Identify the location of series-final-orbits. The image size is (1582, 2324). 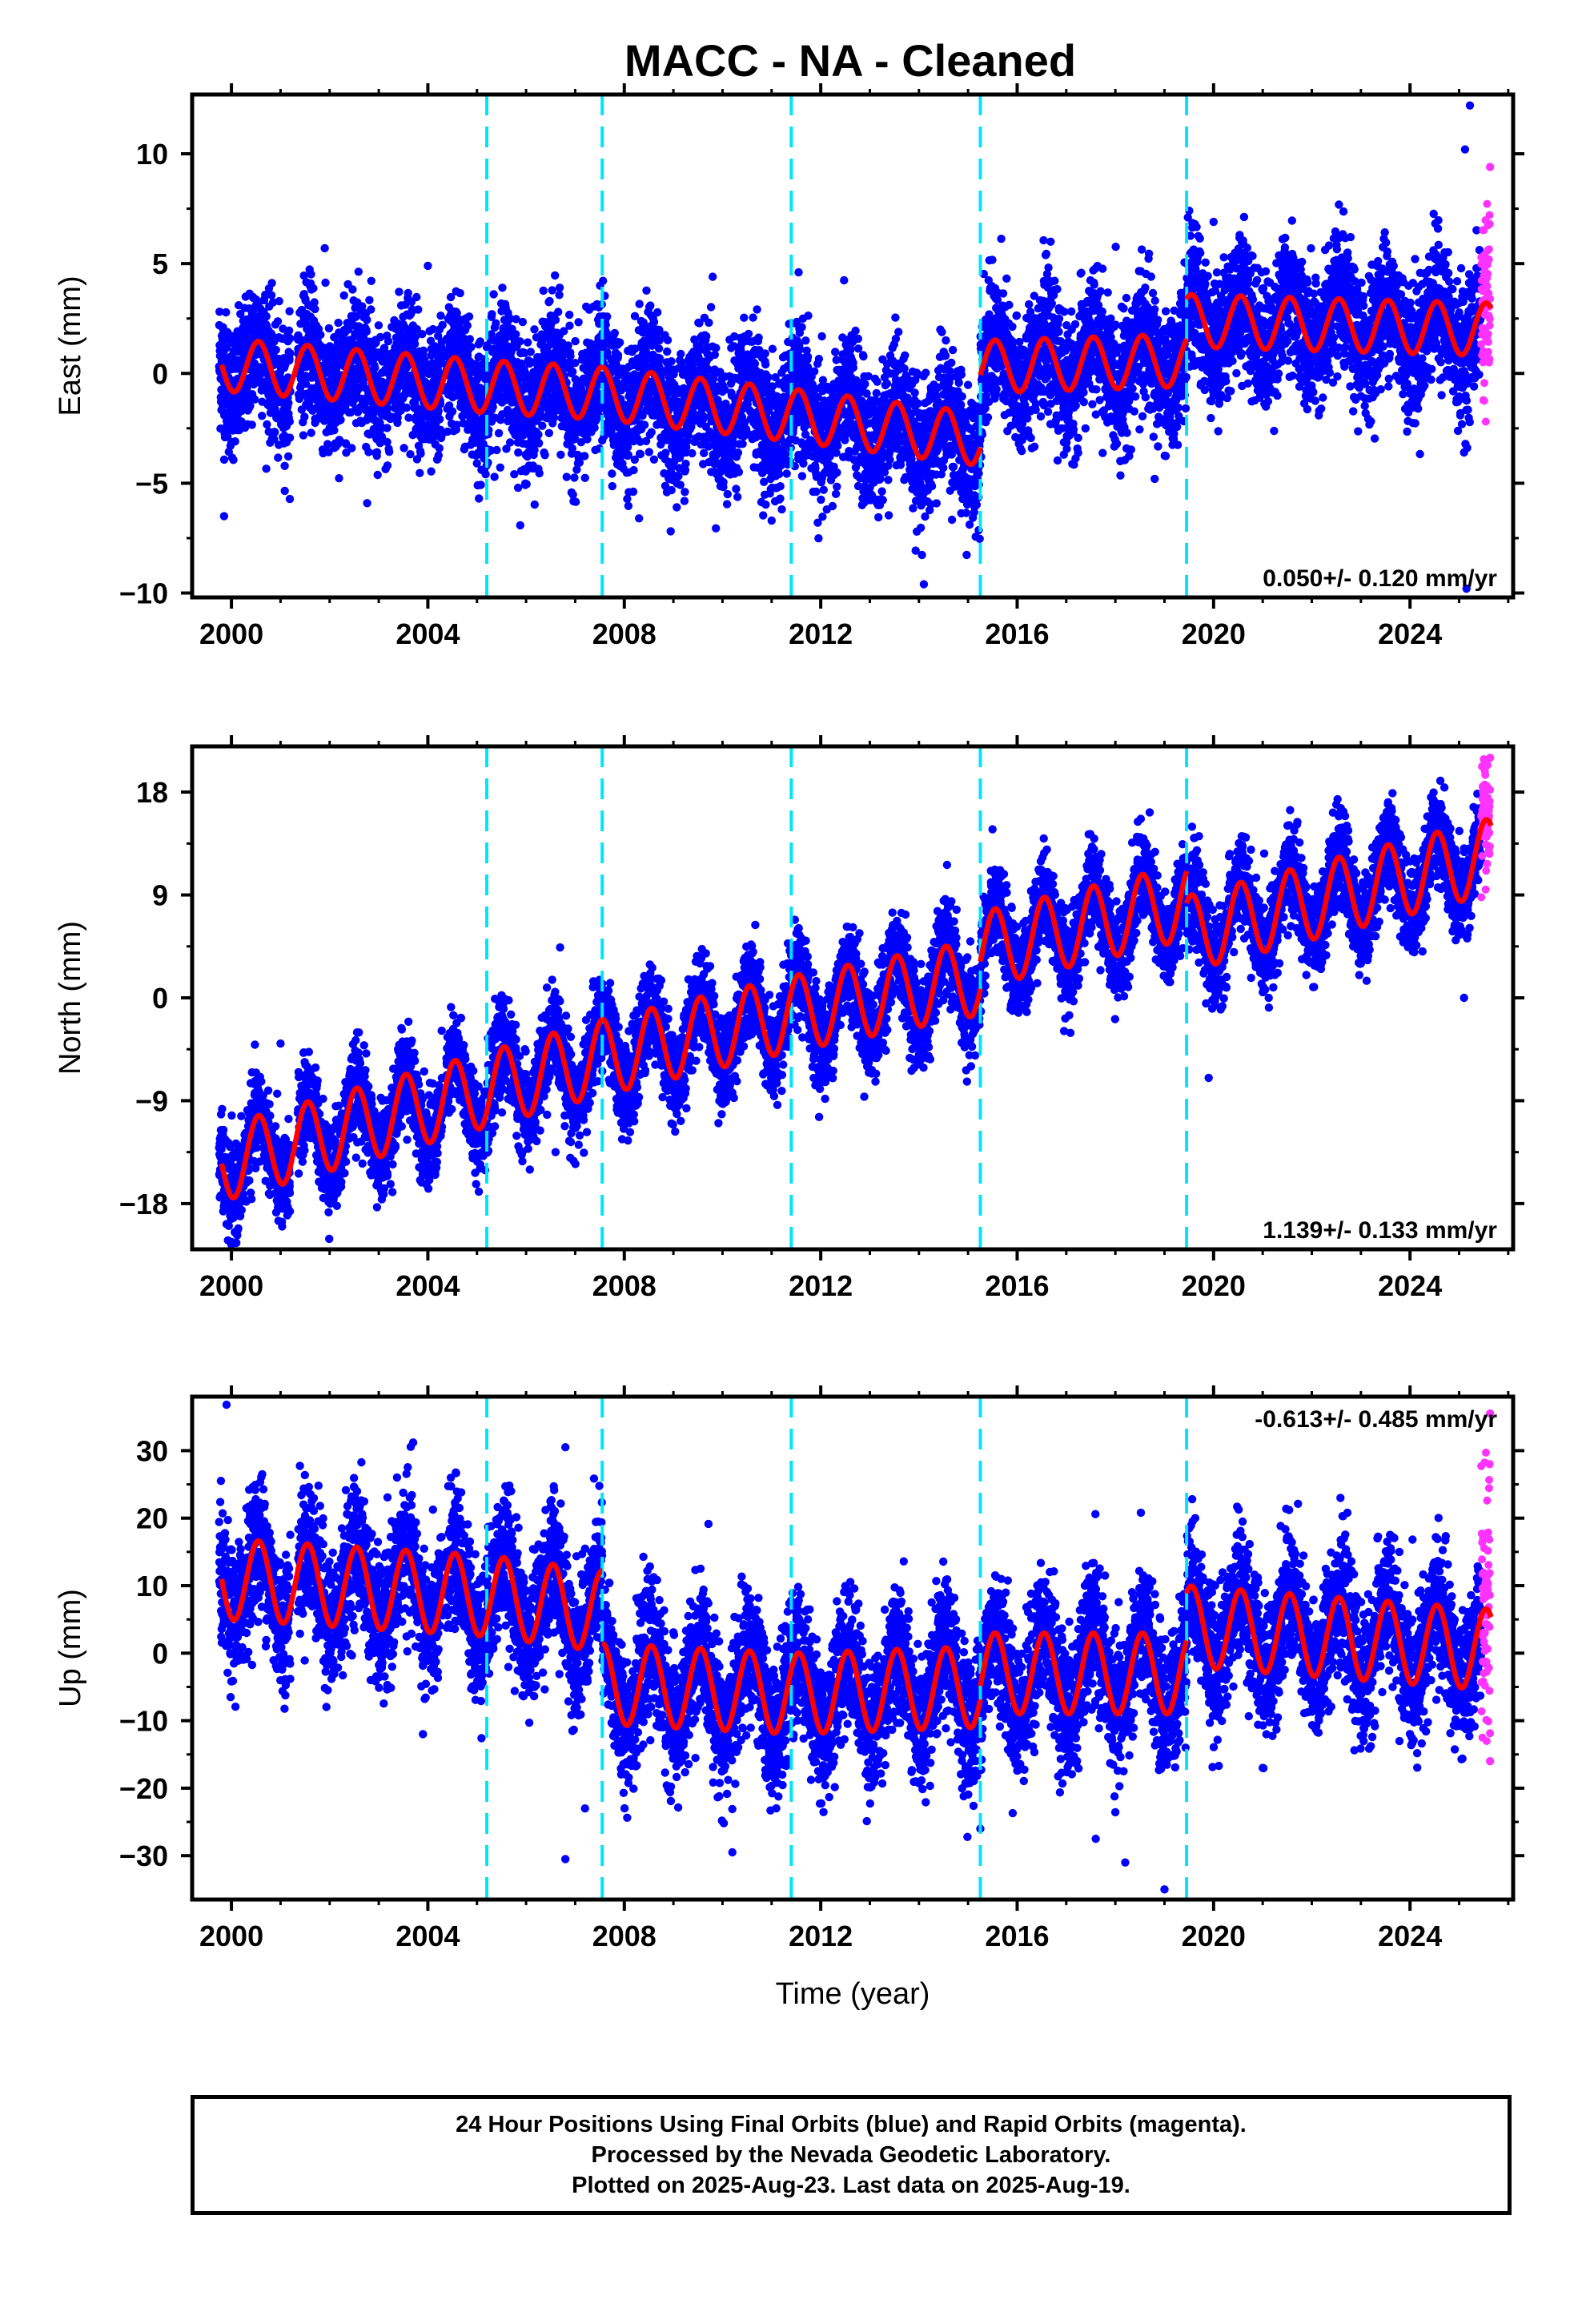
(850, 380).